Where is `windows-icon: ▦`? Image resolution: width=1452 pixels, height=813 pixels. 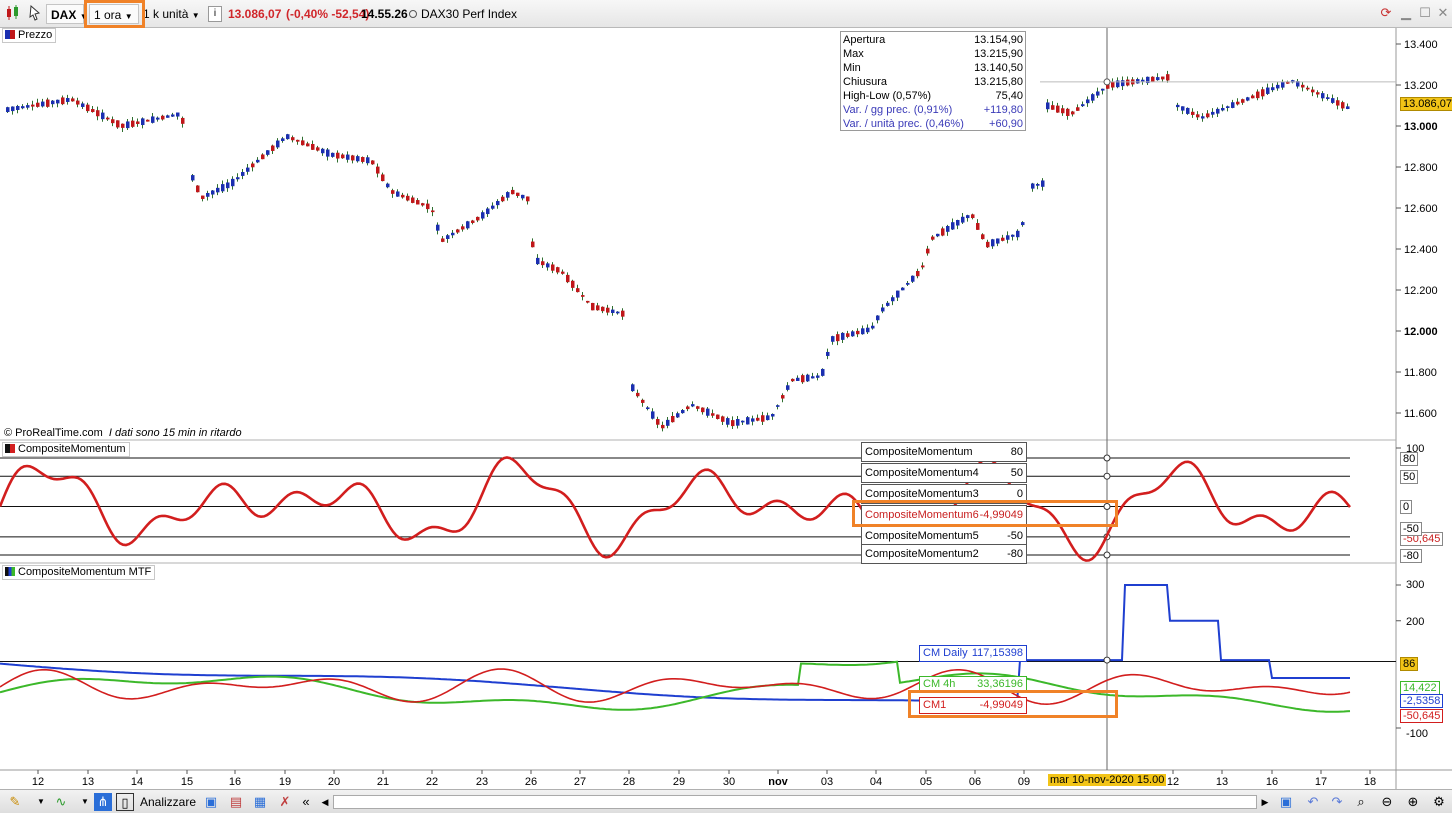 windows-icon: ▦ is located at coordinates (260, 801).